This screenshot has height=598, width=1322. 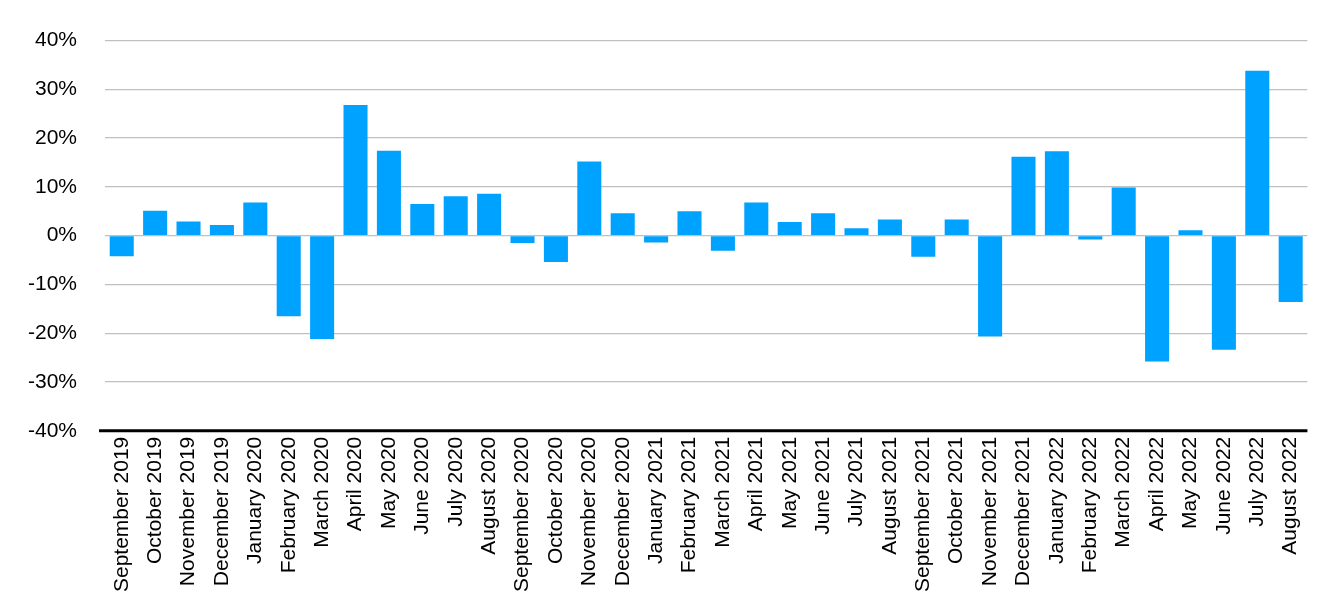 I want to click on x-tick-label: November 2021, so click(x=988, y=511).